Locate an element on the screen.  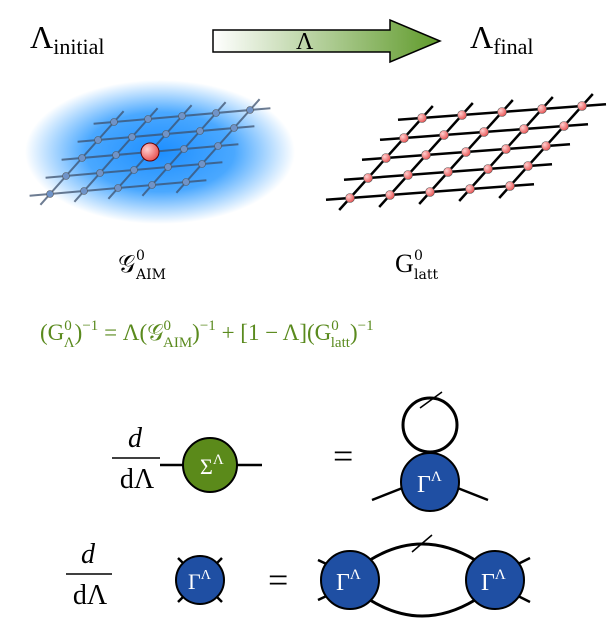
aim-sub: AIM is located at coordinates (150, 275).